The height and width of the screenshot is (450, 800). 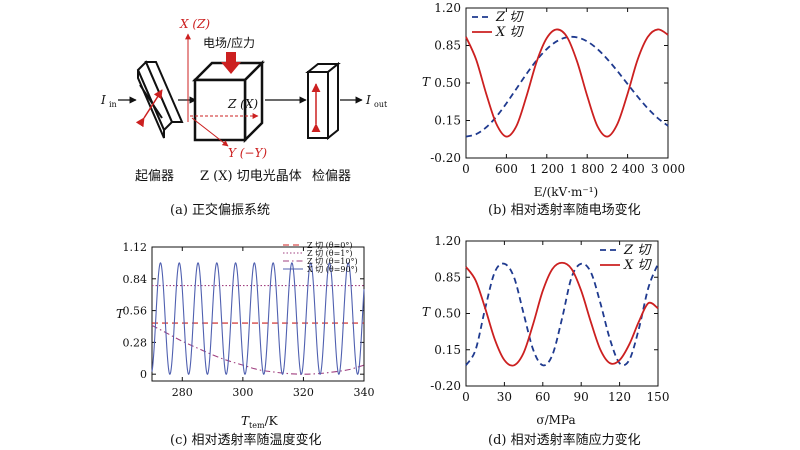 I want to click on x-tick-label: 150, so click(x=658, y=397).